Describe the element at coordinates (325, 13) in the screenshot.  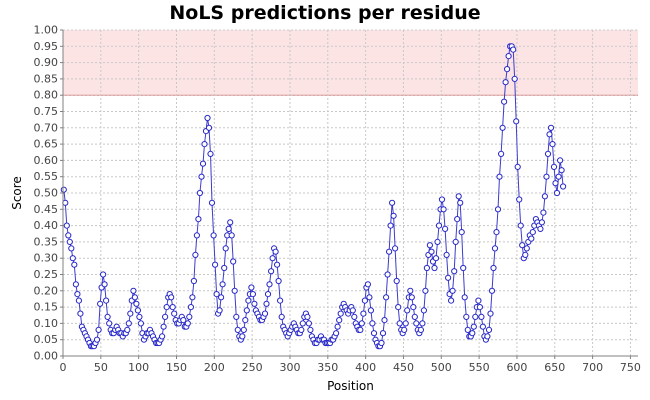
I see `chart-title: NoLS predictions per residue` at that location.